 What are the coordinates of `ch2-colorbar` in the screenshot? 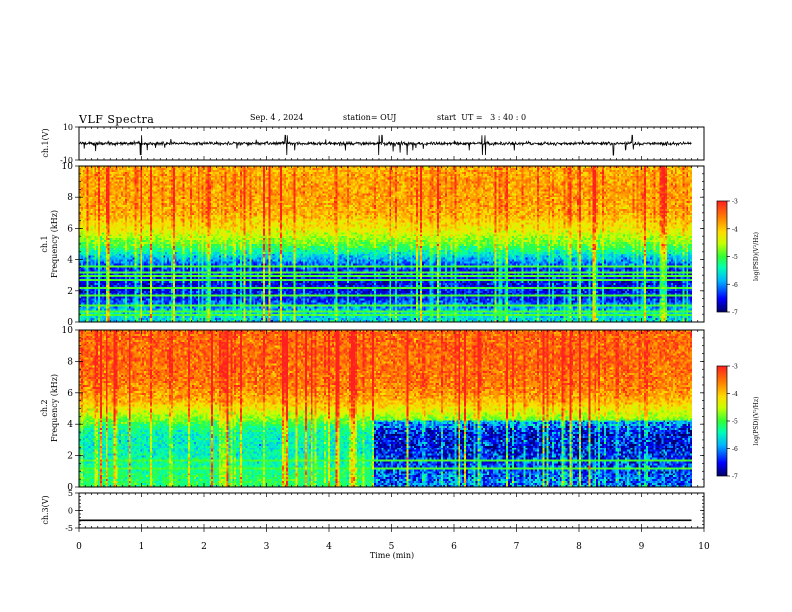 It's located at (722, 421).